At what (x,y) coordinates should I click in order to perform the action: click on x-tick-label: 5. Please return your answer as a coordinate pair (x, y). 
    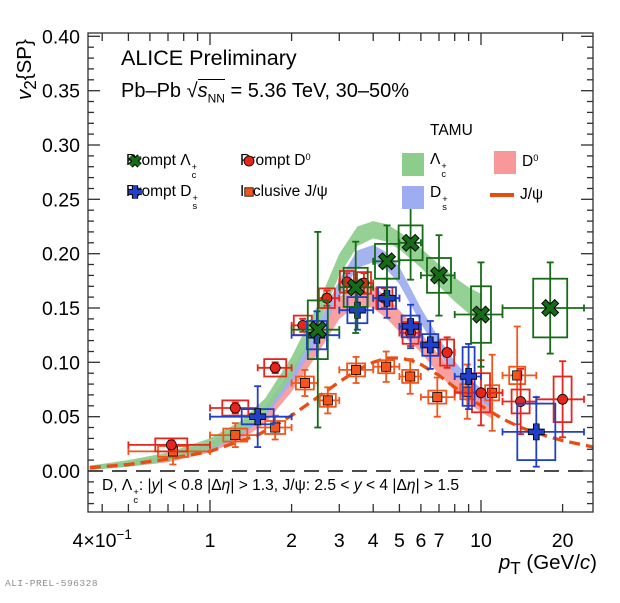
    Looking at the image, I should click on (399, 541).